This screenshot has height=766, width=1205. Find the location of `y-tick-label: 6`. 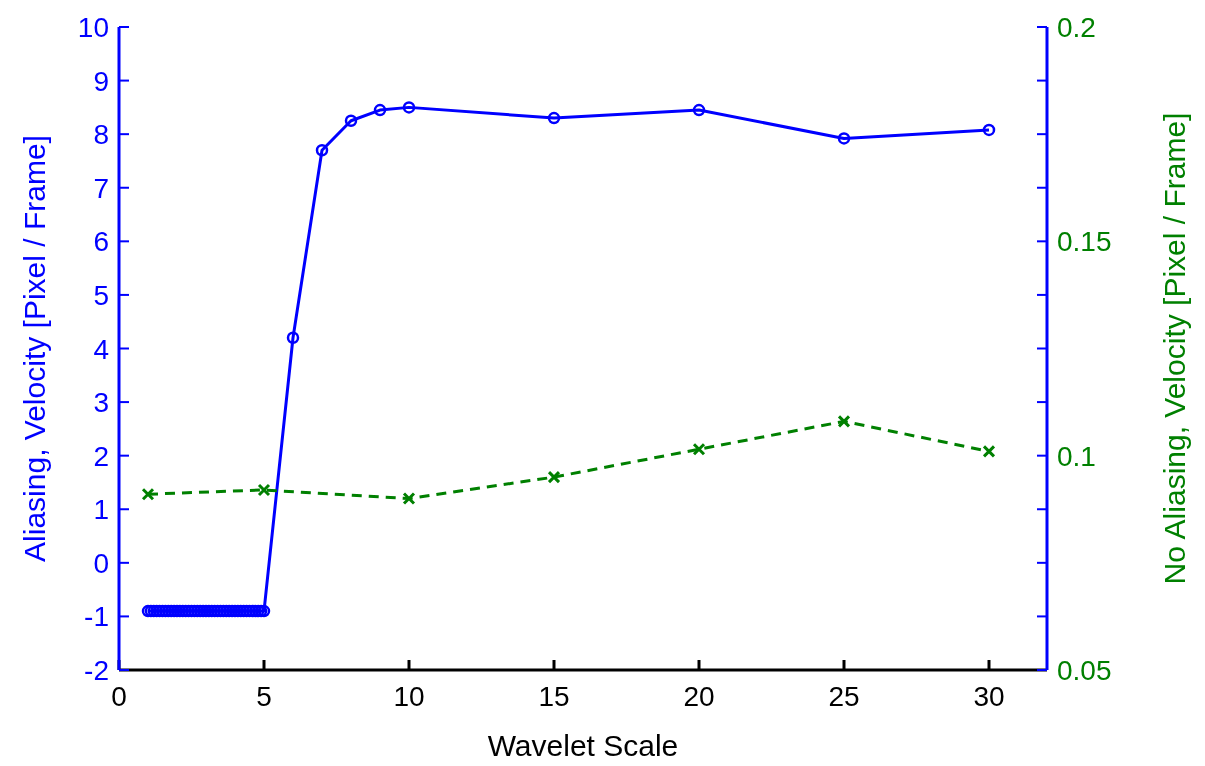

y-tick-label: 6 is located at coordinates (101, 242).